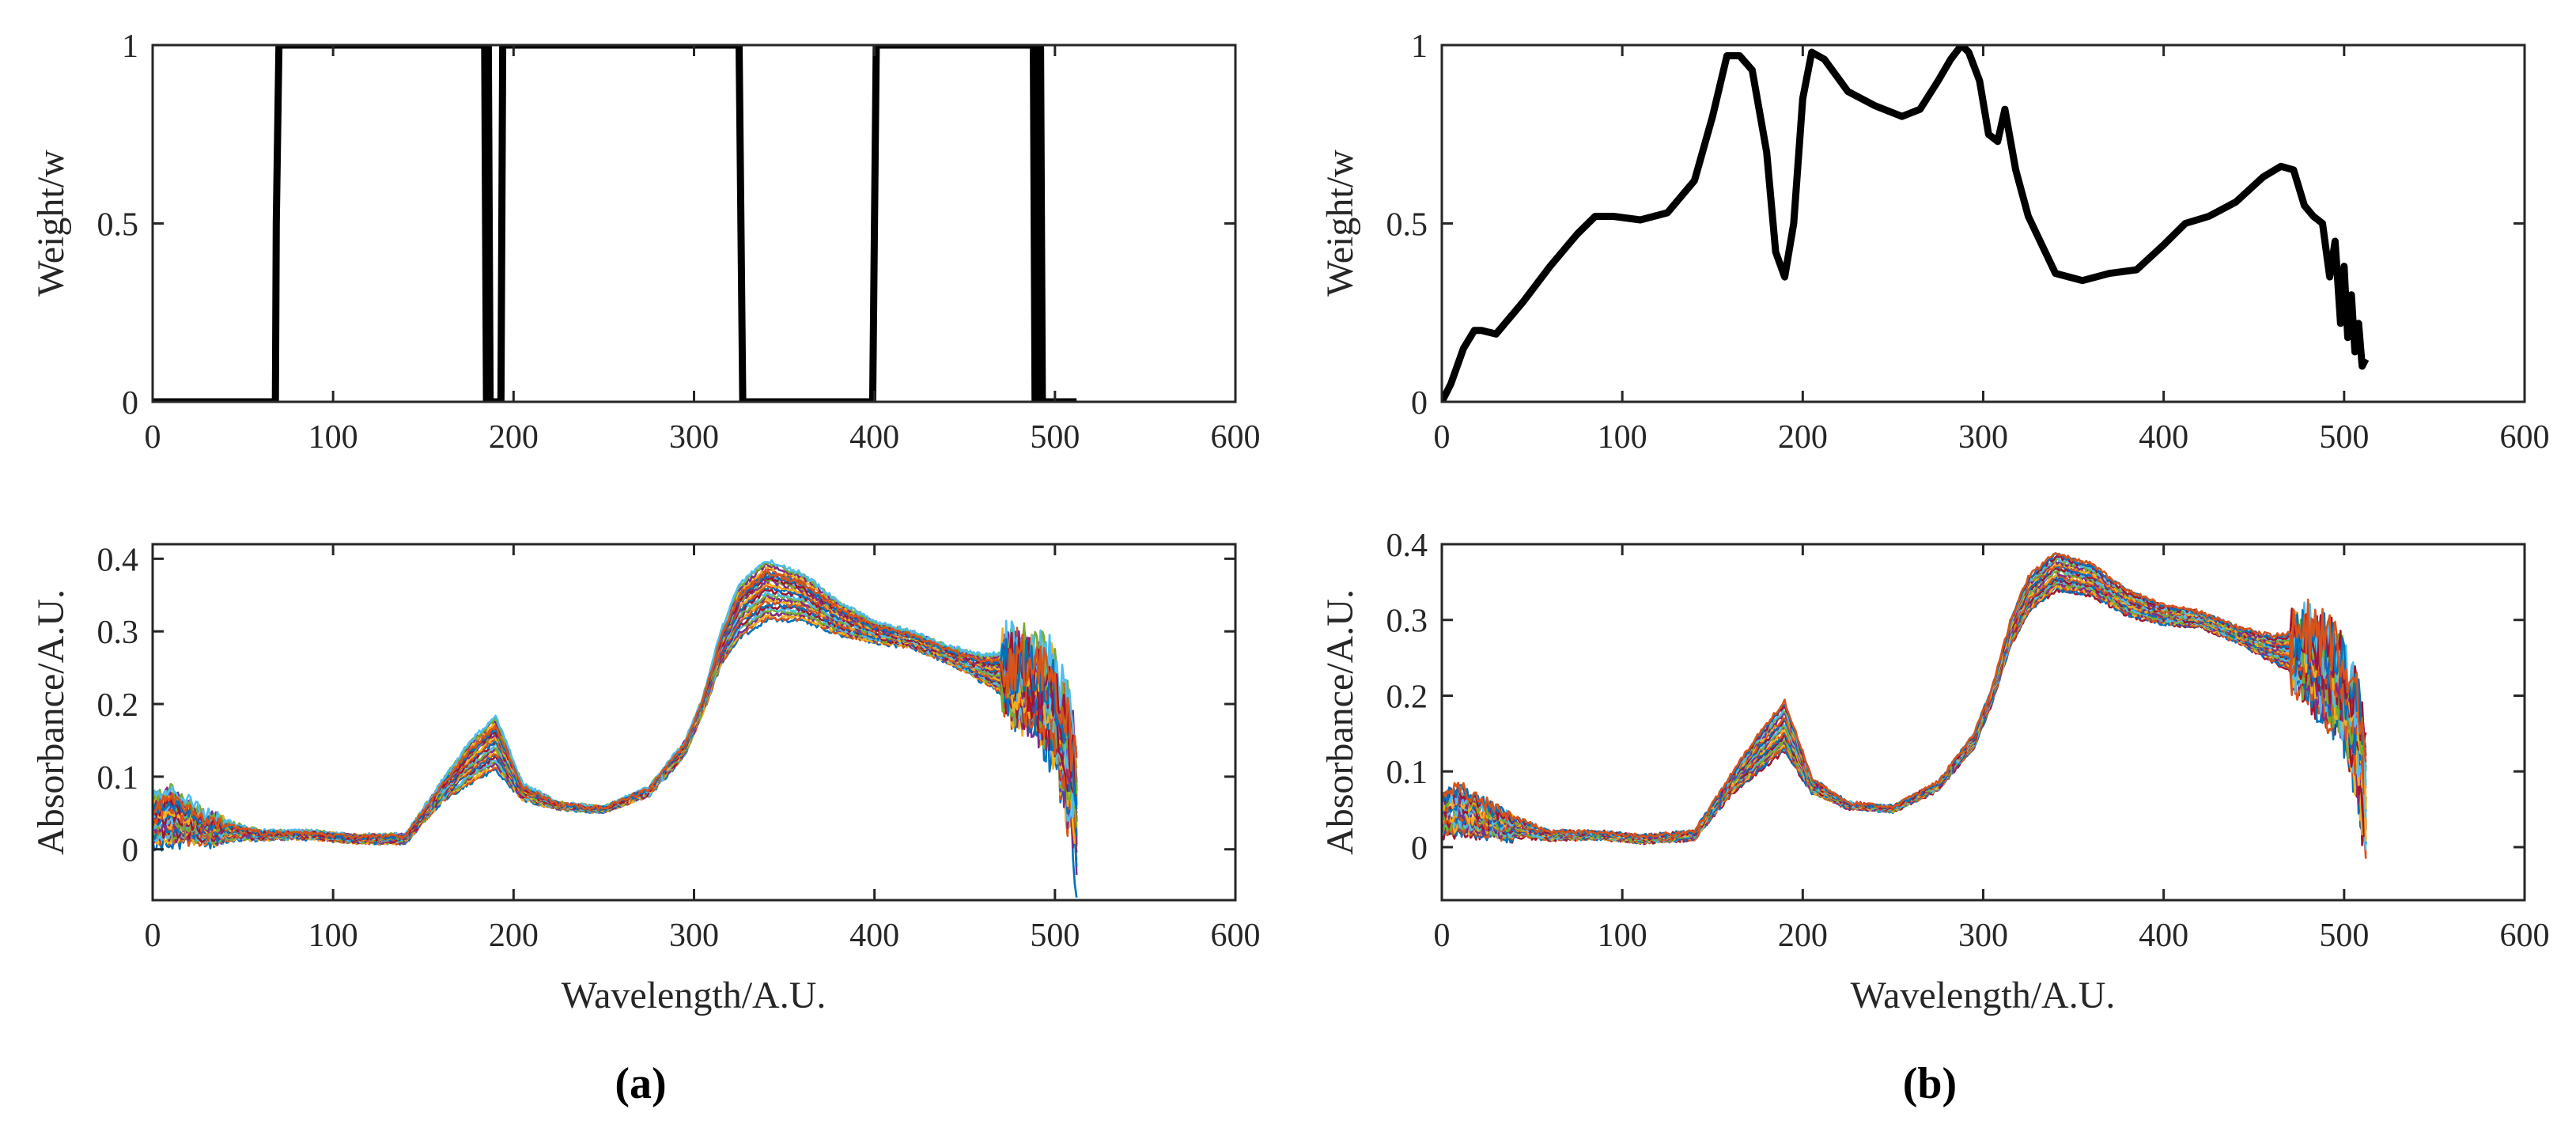  I want to click on axes-frame, so click(694, 223).